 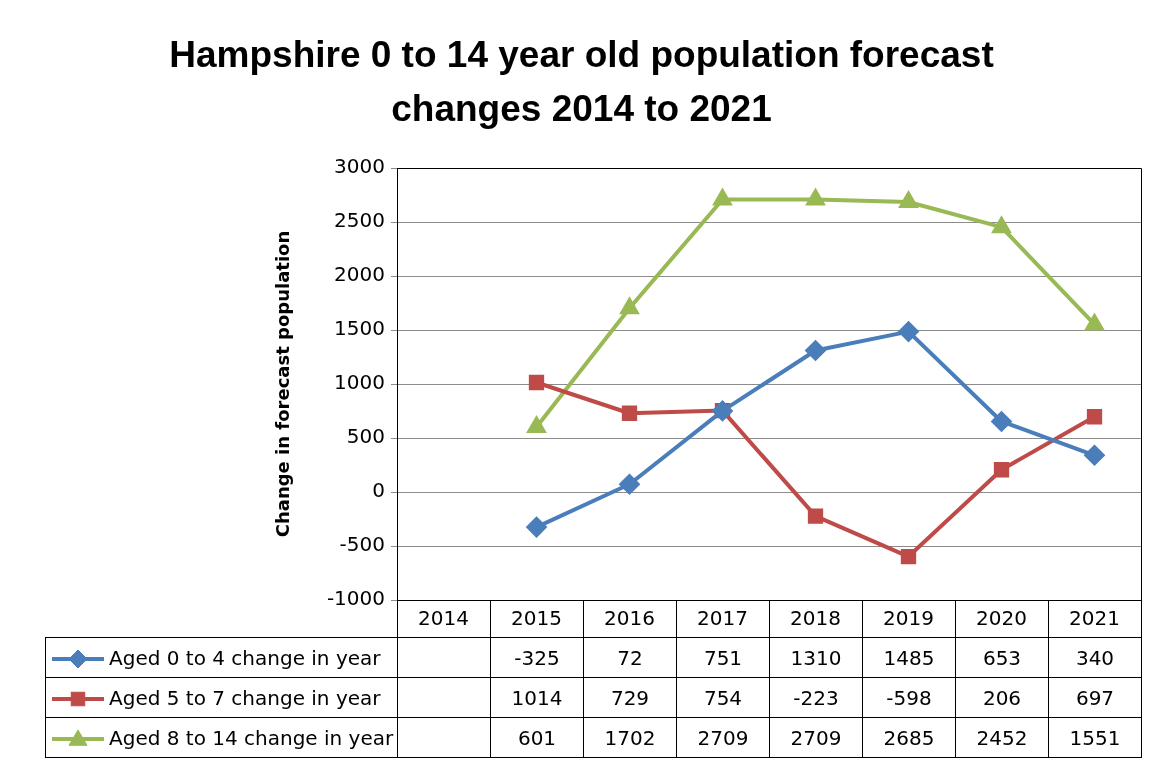 I want to click on chart-title: Hampshire 0 to 14 year old population forecast changes 2014 to 2021, so click(x=581, y=82).